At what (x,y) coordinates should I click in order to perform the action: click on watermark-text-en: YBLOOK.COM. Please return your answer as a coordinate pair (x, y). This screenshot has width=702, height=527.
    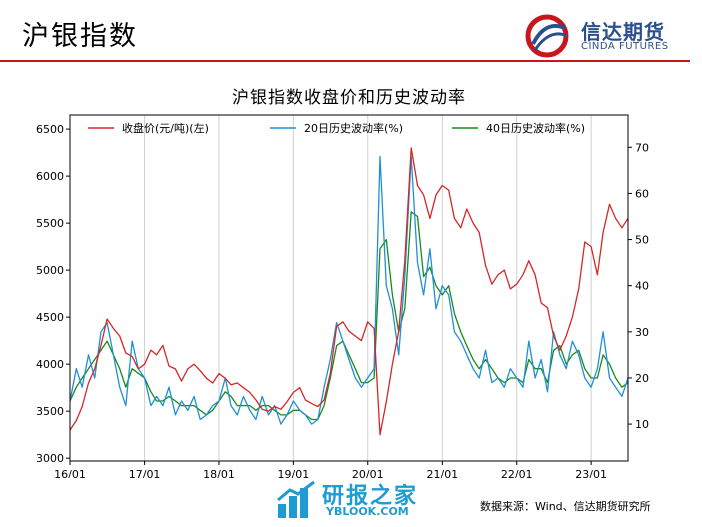
    Looking at the image, I should click on (367, 511).